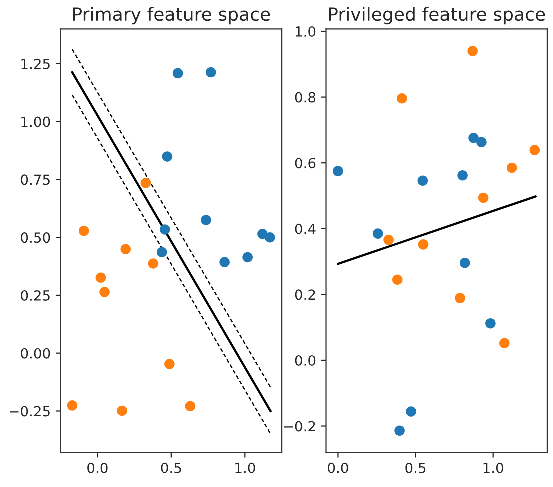  Describe the element at coordinates (172, 16) in the screenshot. I see `chart-title: Primary feature space` at that location.